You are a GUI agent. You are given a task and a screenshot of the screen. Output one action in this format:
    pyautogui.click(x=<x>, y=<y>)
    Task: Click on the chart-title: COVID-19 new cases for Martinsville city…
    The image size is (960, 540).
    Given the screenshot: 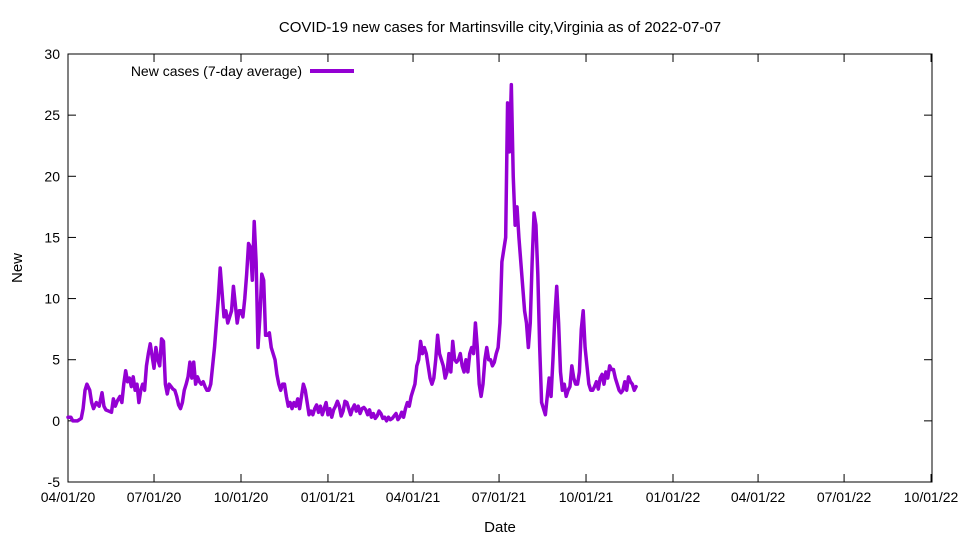 What is the action you would take?
    pyautogui.click(x=500, y=27)
    